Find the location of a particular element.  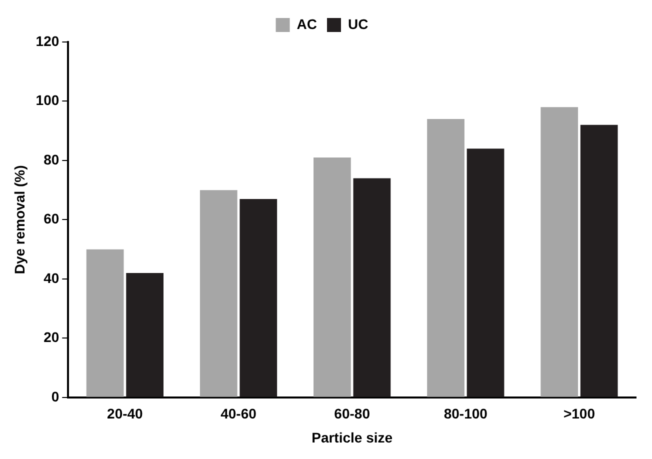

y-tick-label: 120 is located at coordinates (48, 40).